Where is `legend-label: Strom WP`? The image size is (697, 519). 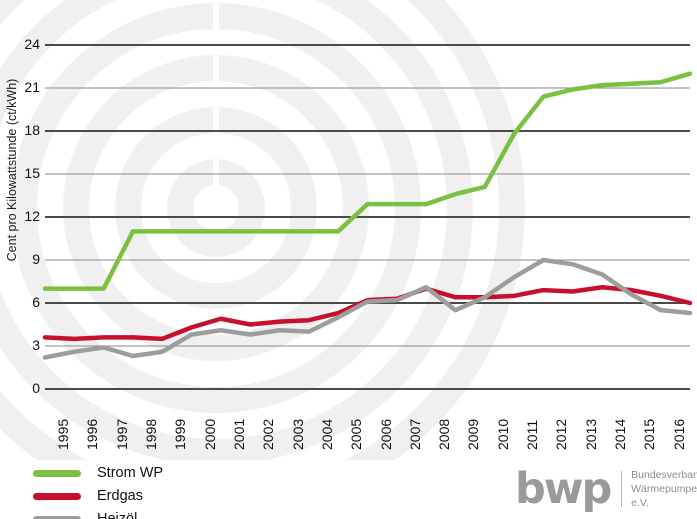
legend-label: Strom WP is located at coordinates (130, 473).